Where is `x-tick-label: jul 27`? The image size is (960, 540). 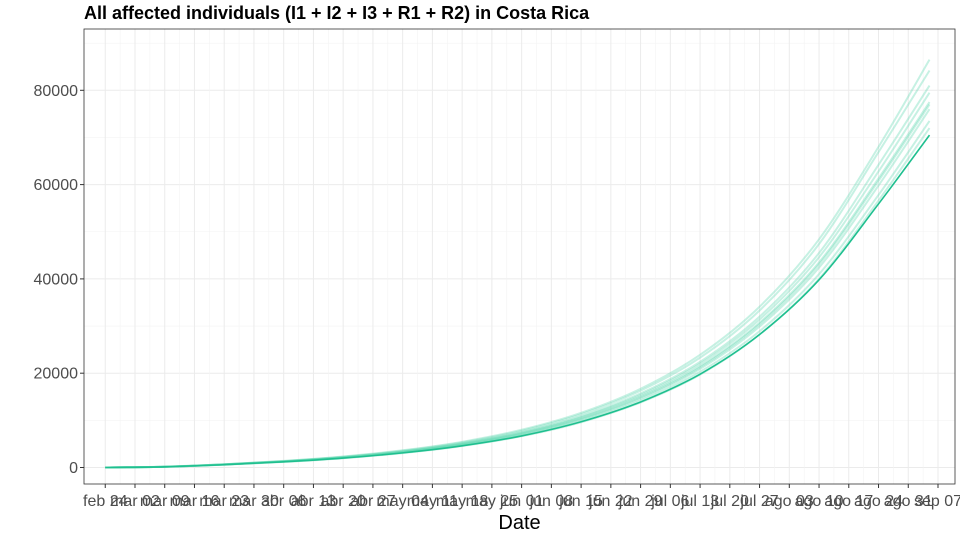
x-tick-label: jul 27 is located at coordinates (758, 501).